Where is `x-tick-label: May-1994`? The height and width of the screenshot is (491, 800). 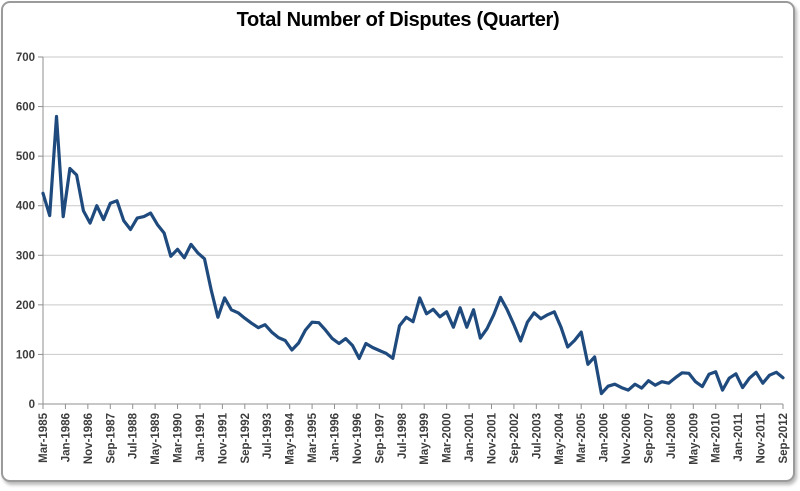
x-tick-label: May-1994 is located at coordinates (291, 438).